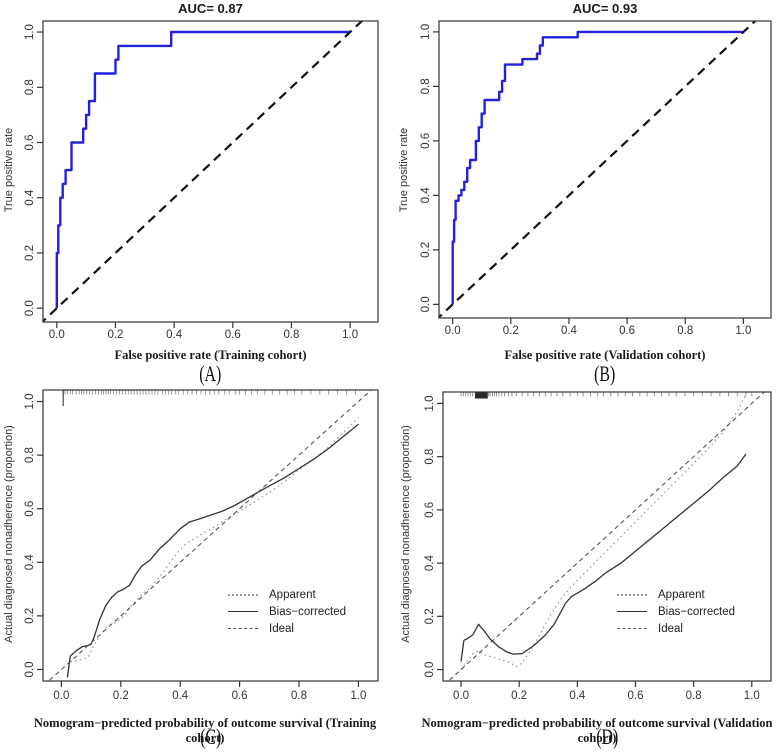 The width and height of the screenshot is (777, 753). What do you see at coordinates (605, 373) in the screenshot?
I see `panel-letter-b: (B)` at bounding box center [605, 373].